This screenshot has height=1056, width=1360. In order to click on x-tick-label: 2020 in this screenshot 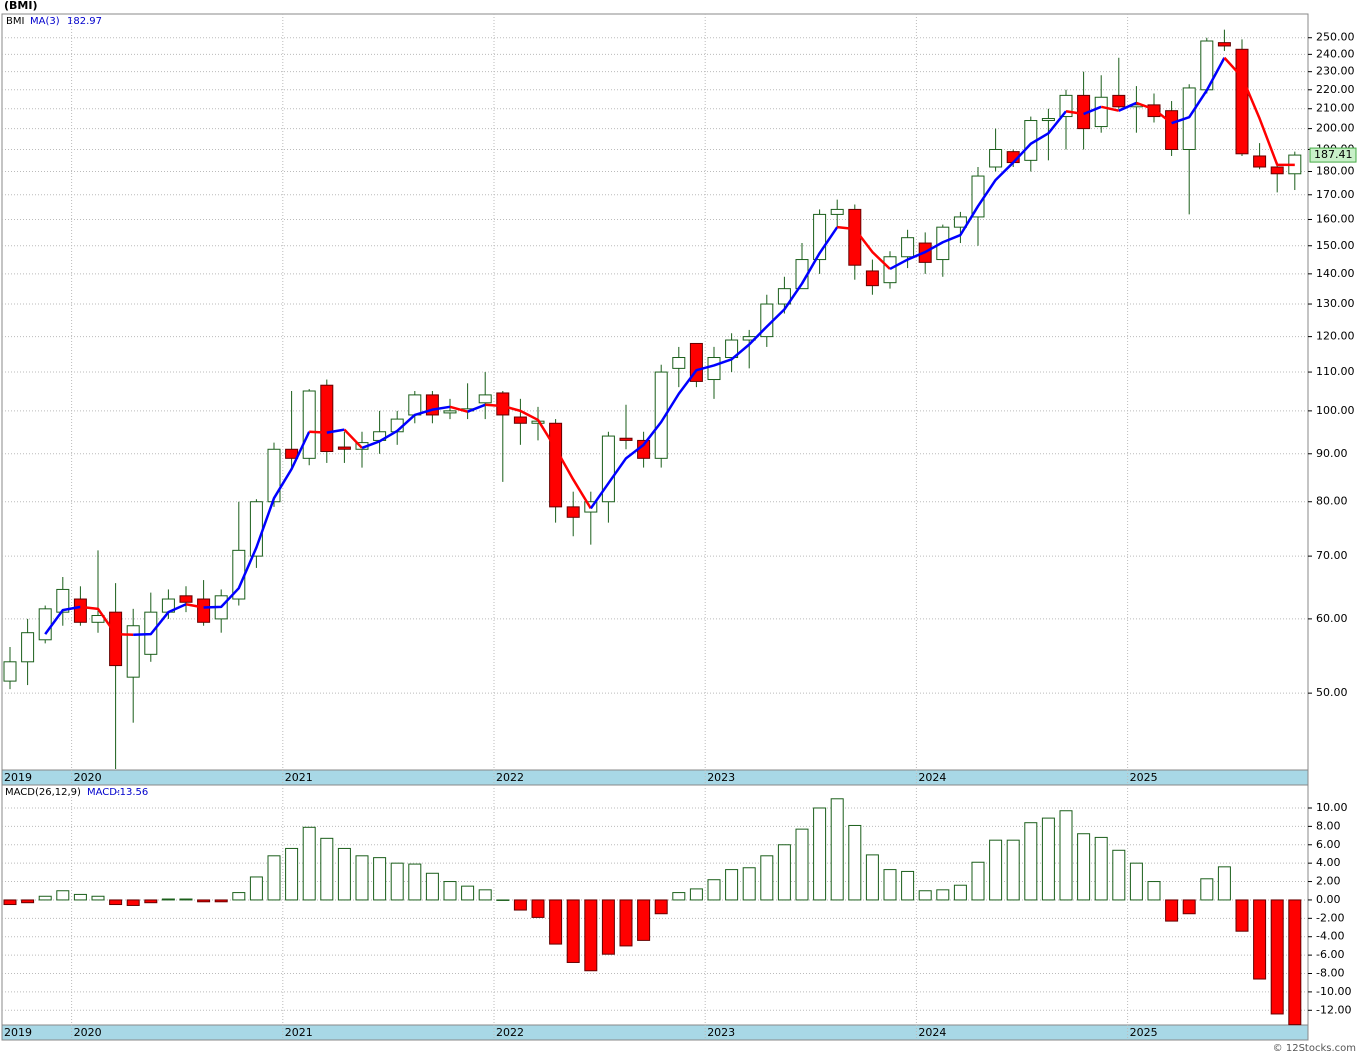, I will do `click(88, 777)`.